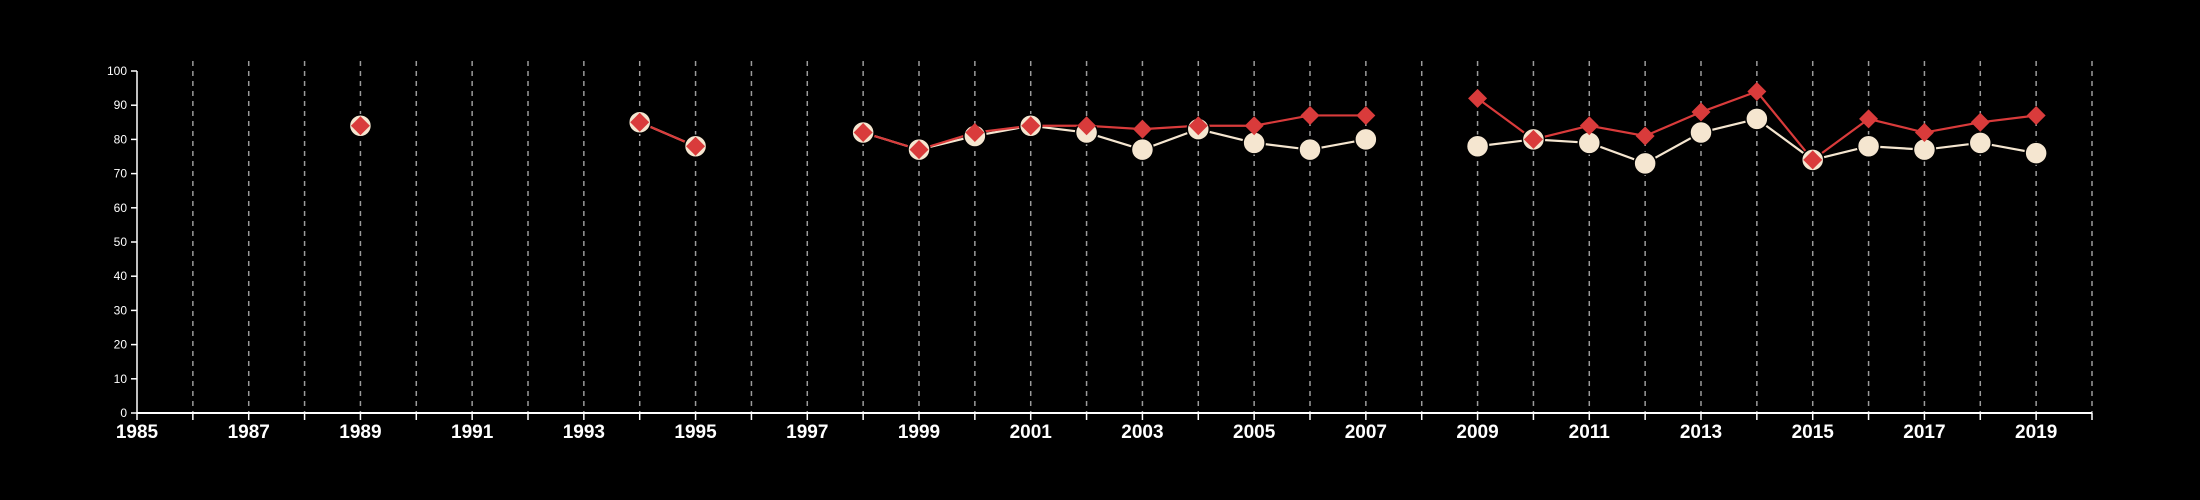 This screenshot has height=500, width=2200. I want to click on x-tick-label: 1985, so click(137, 432).